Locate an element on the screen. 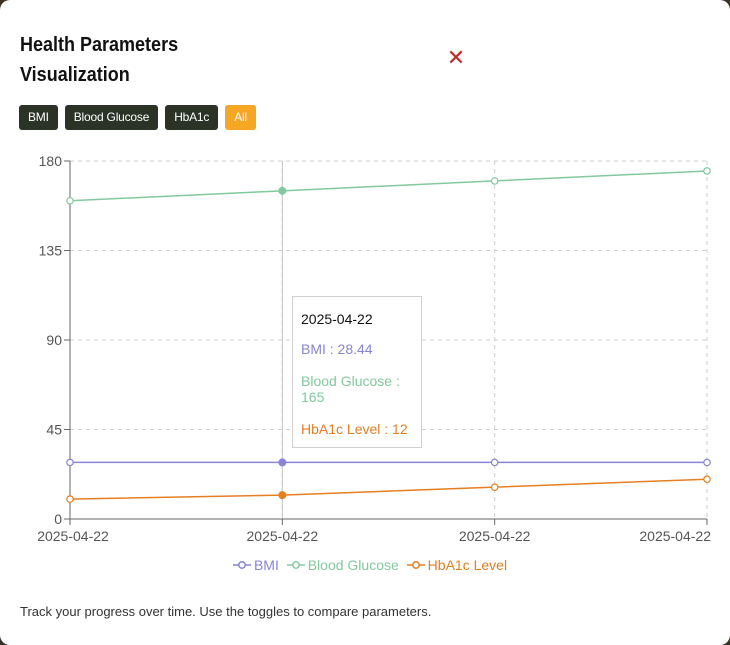  close-icon: ✕ is located at coordinates (456, 57).